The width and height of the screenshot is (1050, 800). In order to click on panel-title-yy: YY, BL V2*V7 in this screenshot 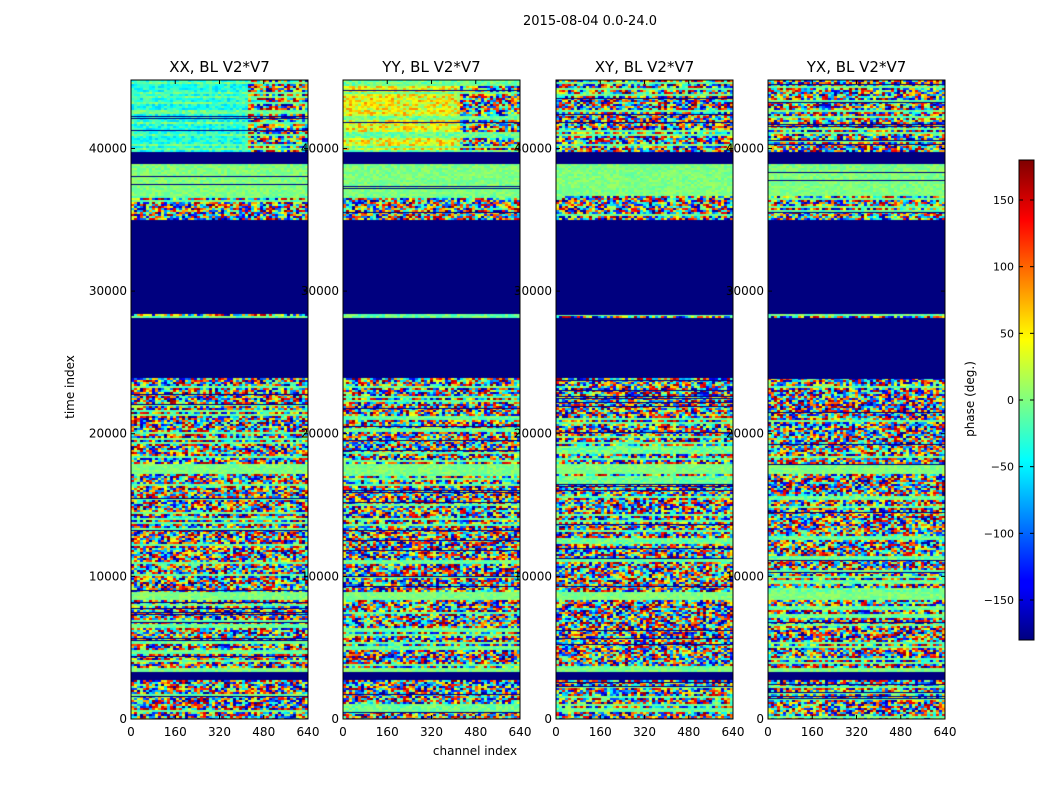, I will do `click(431, 67)`.